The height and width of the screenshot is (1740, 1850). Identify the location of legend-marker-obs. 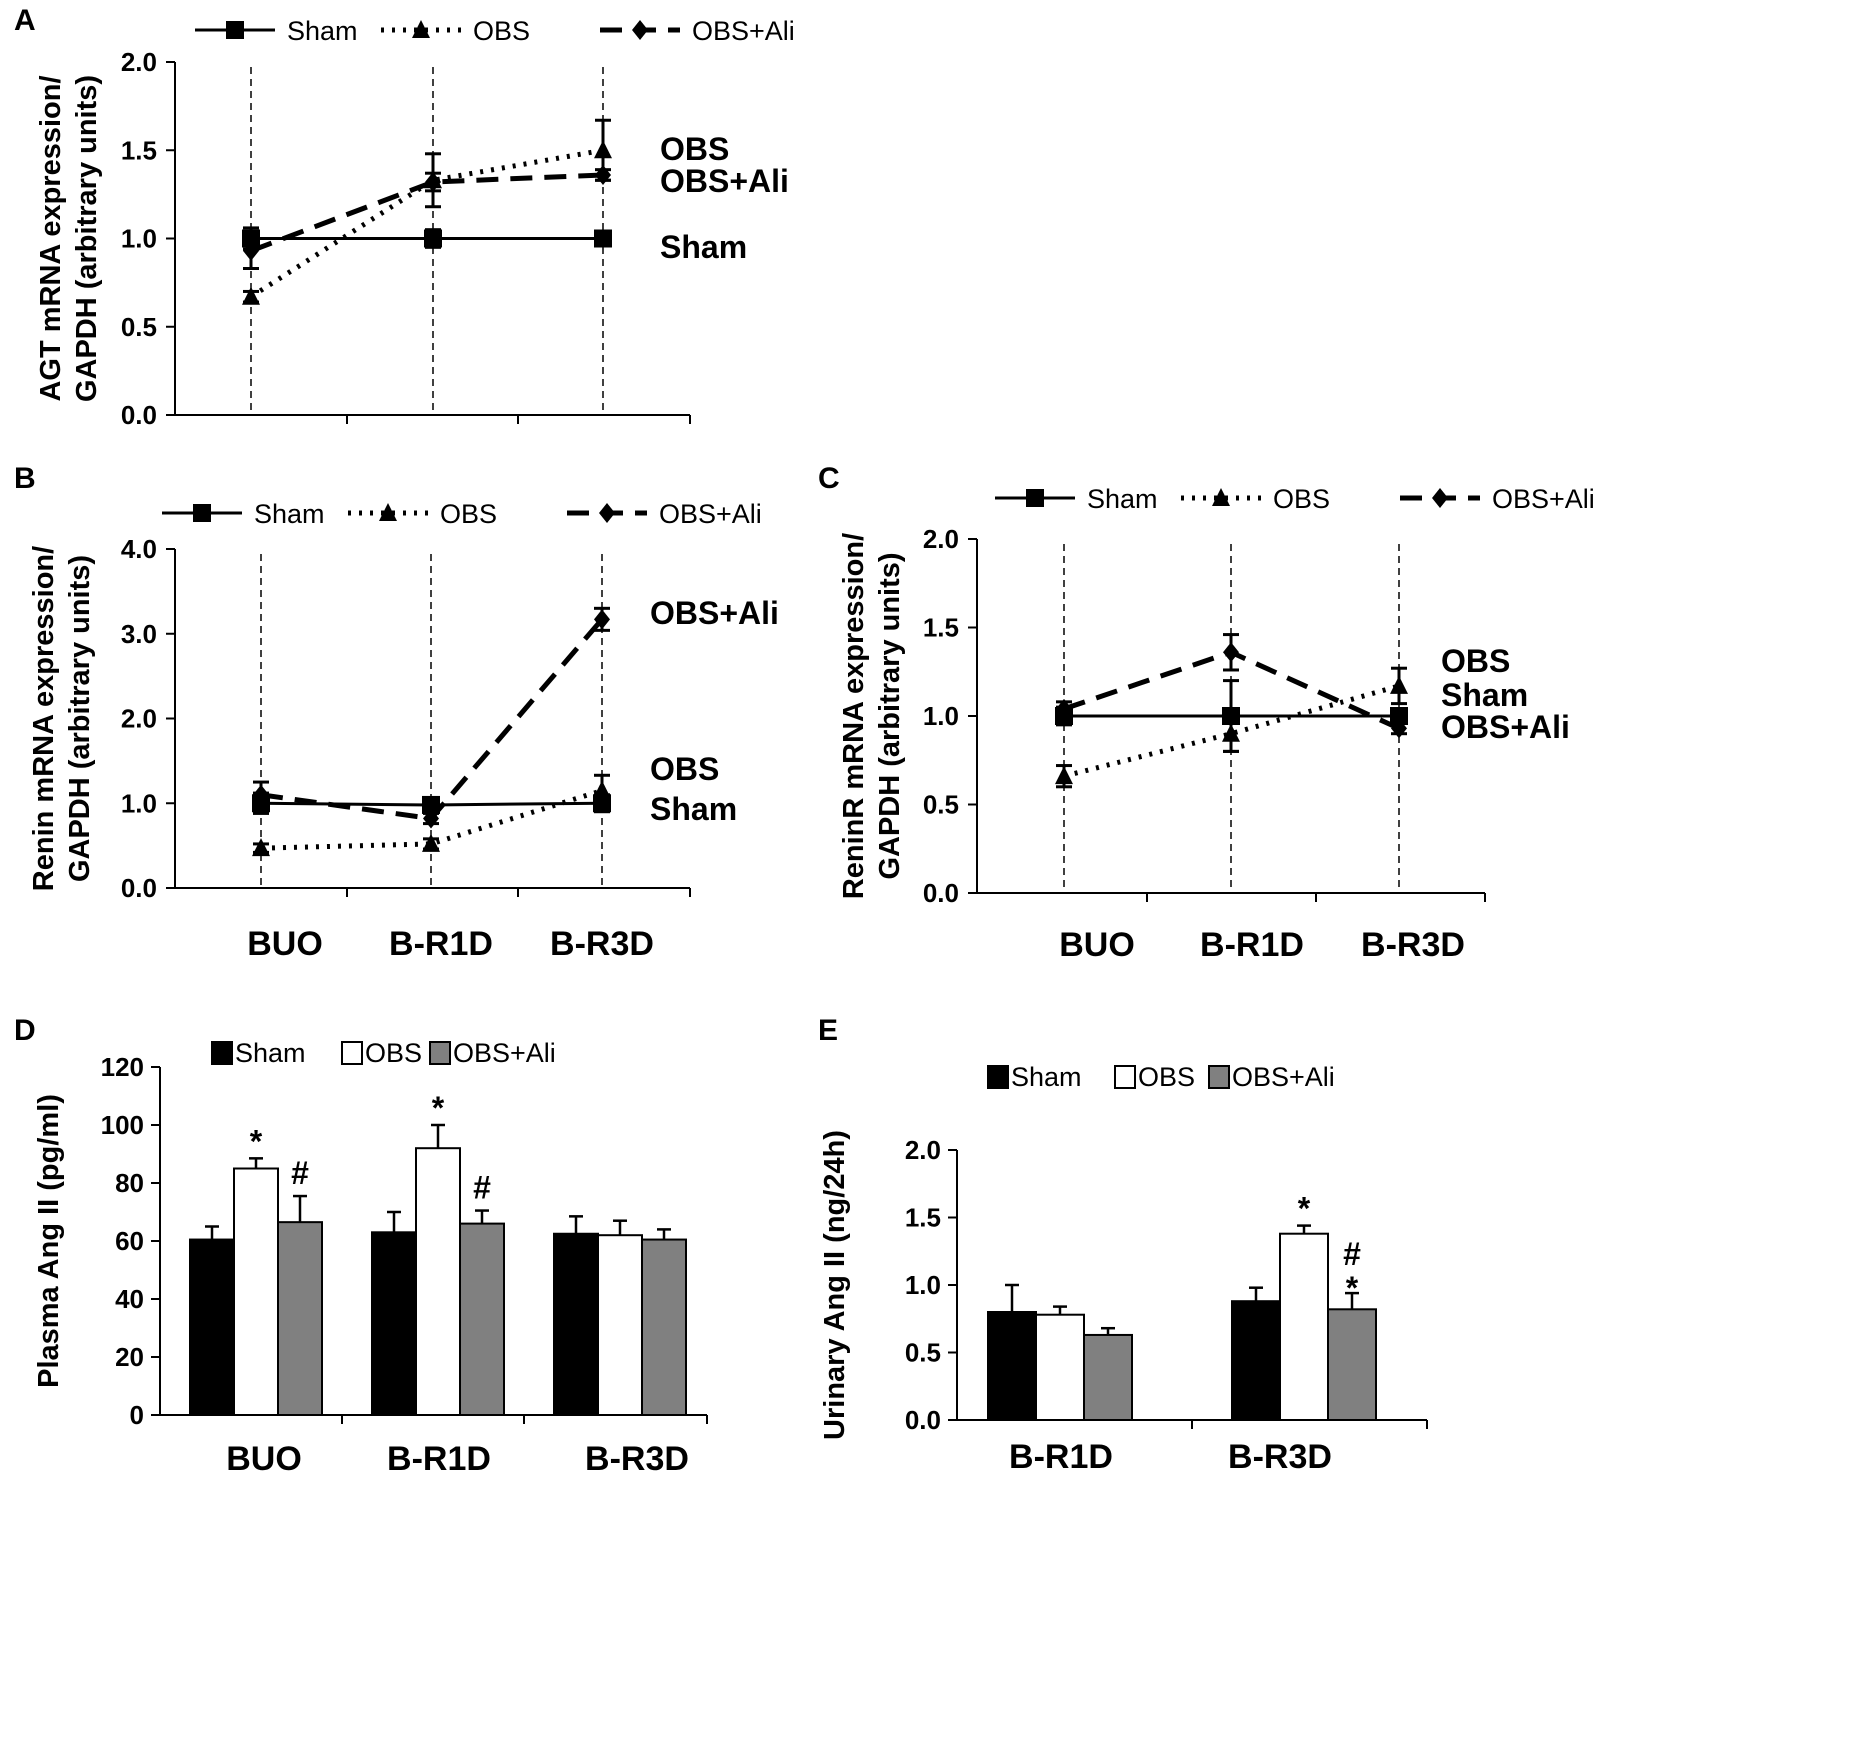
(1221, 497).